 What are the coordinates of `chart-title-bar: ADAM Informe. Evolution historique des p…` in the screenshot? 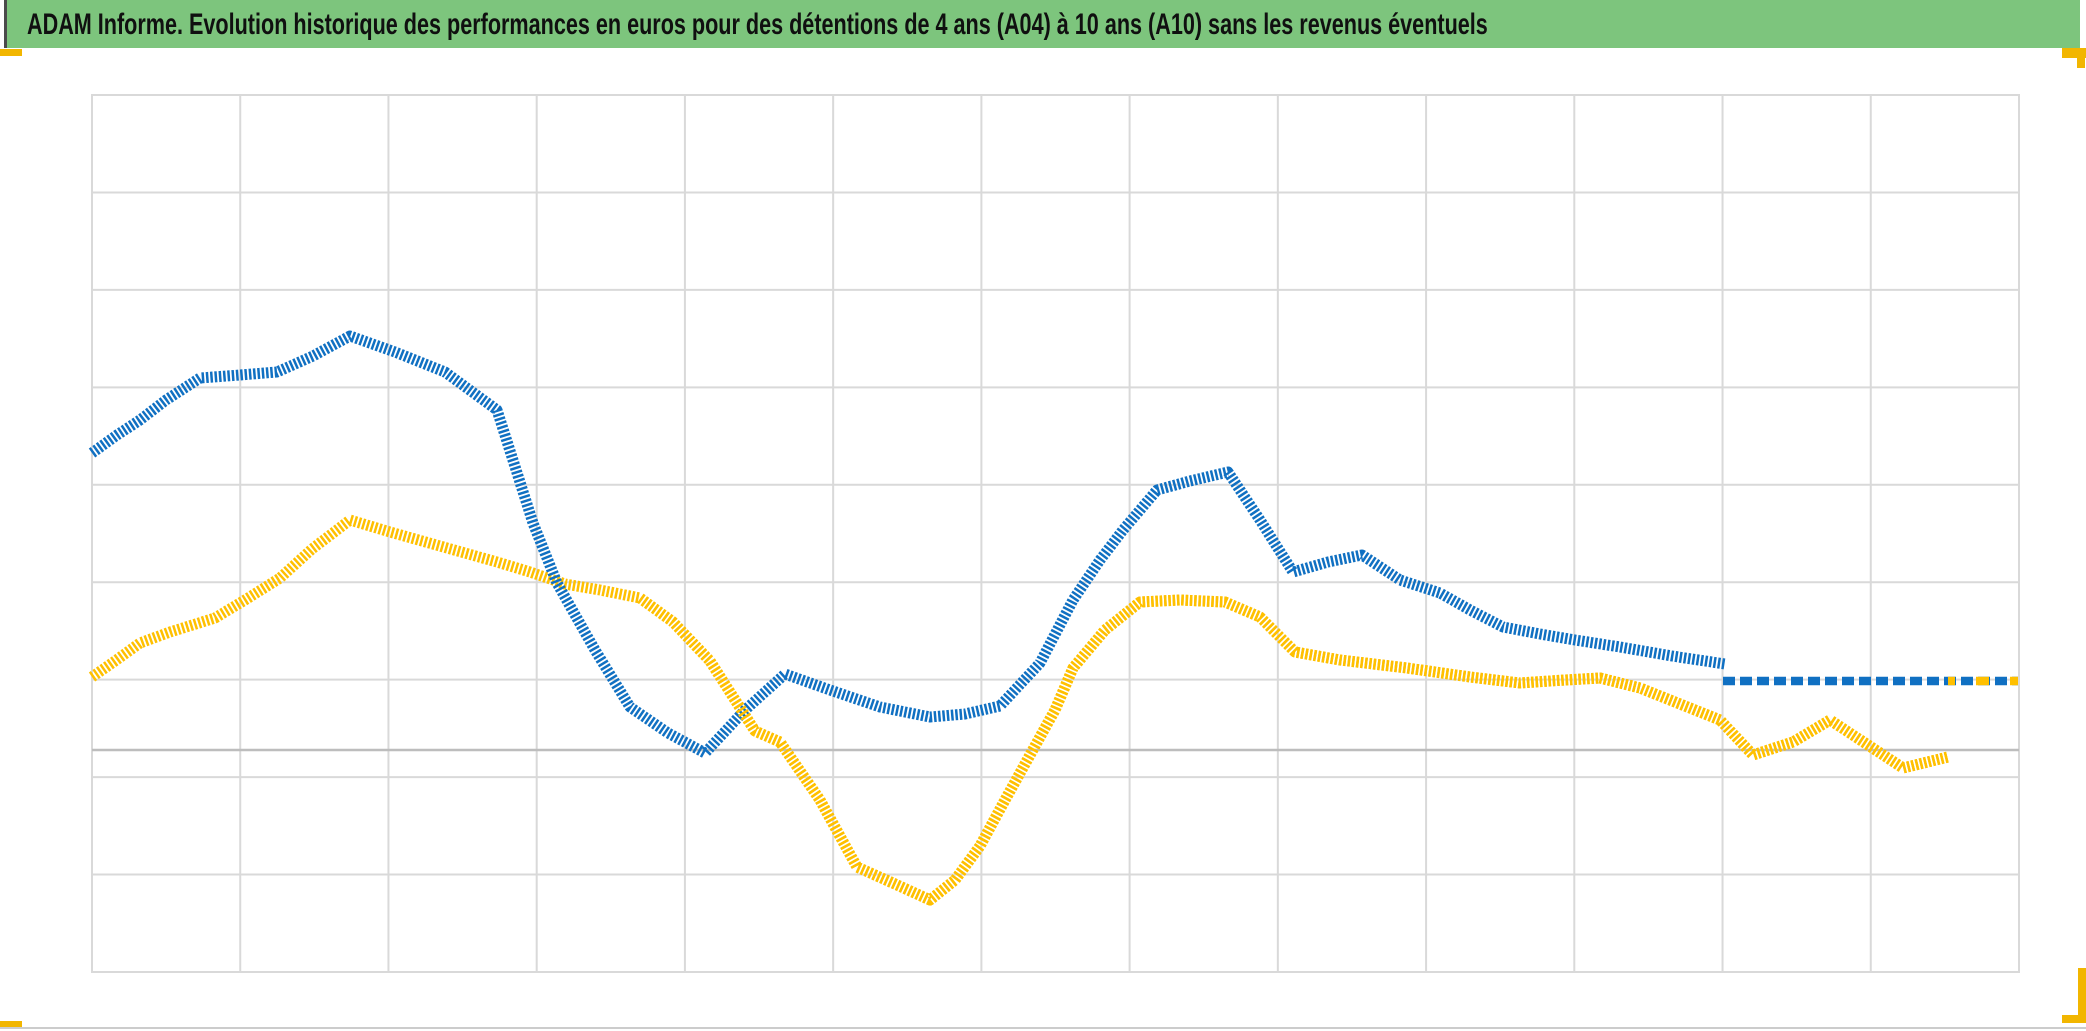 It's located at (1043, 24).